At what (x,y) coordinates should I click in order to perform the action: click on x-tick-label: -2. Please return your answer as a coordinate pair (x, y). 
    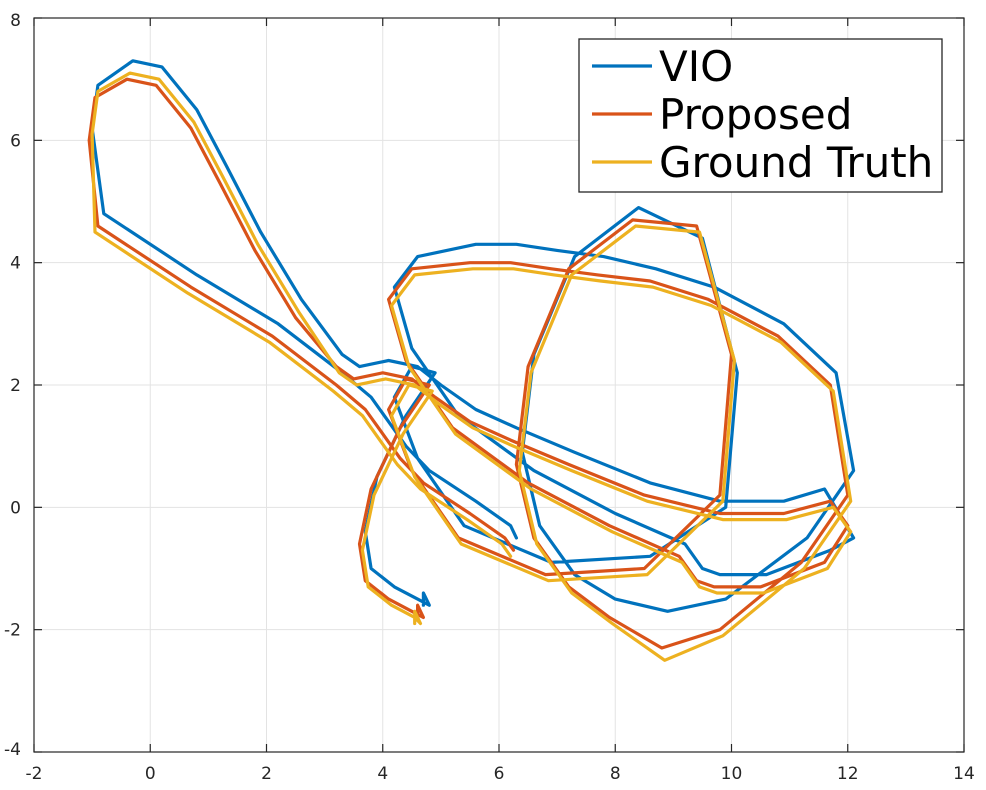
    Looking at the image, I should click on (34, 774).